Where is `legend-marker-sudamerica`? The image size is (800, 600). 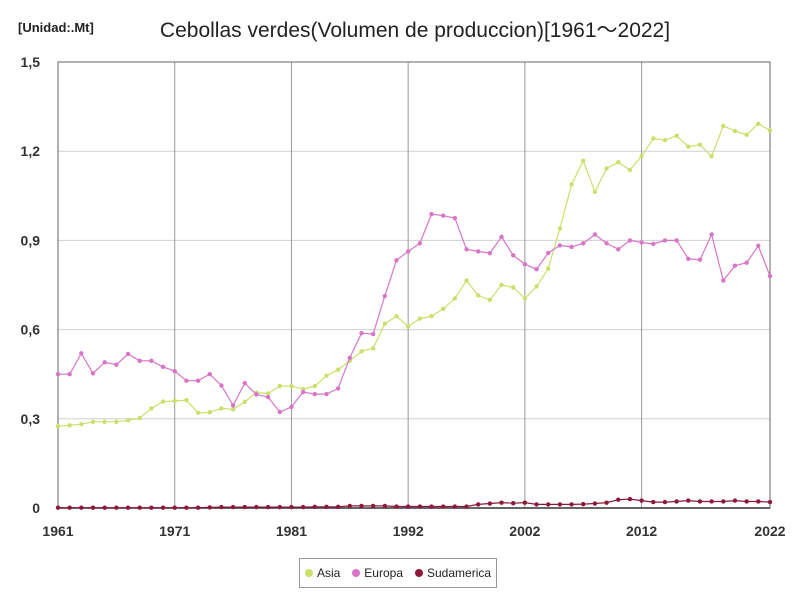 legend-marker-sudamerica is located at coordinates (419, 573).